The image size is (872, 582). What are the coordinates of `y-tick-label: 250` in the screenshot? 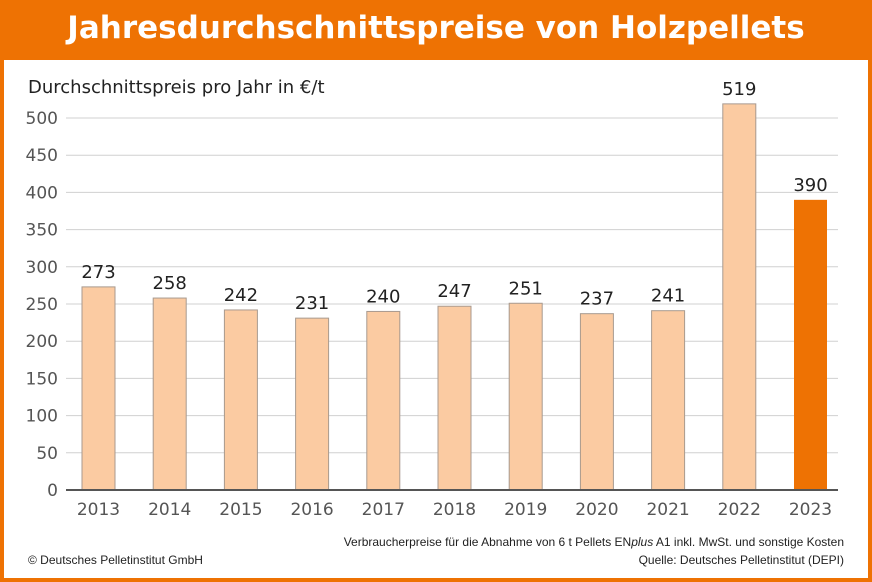 It's located at (42, 305).